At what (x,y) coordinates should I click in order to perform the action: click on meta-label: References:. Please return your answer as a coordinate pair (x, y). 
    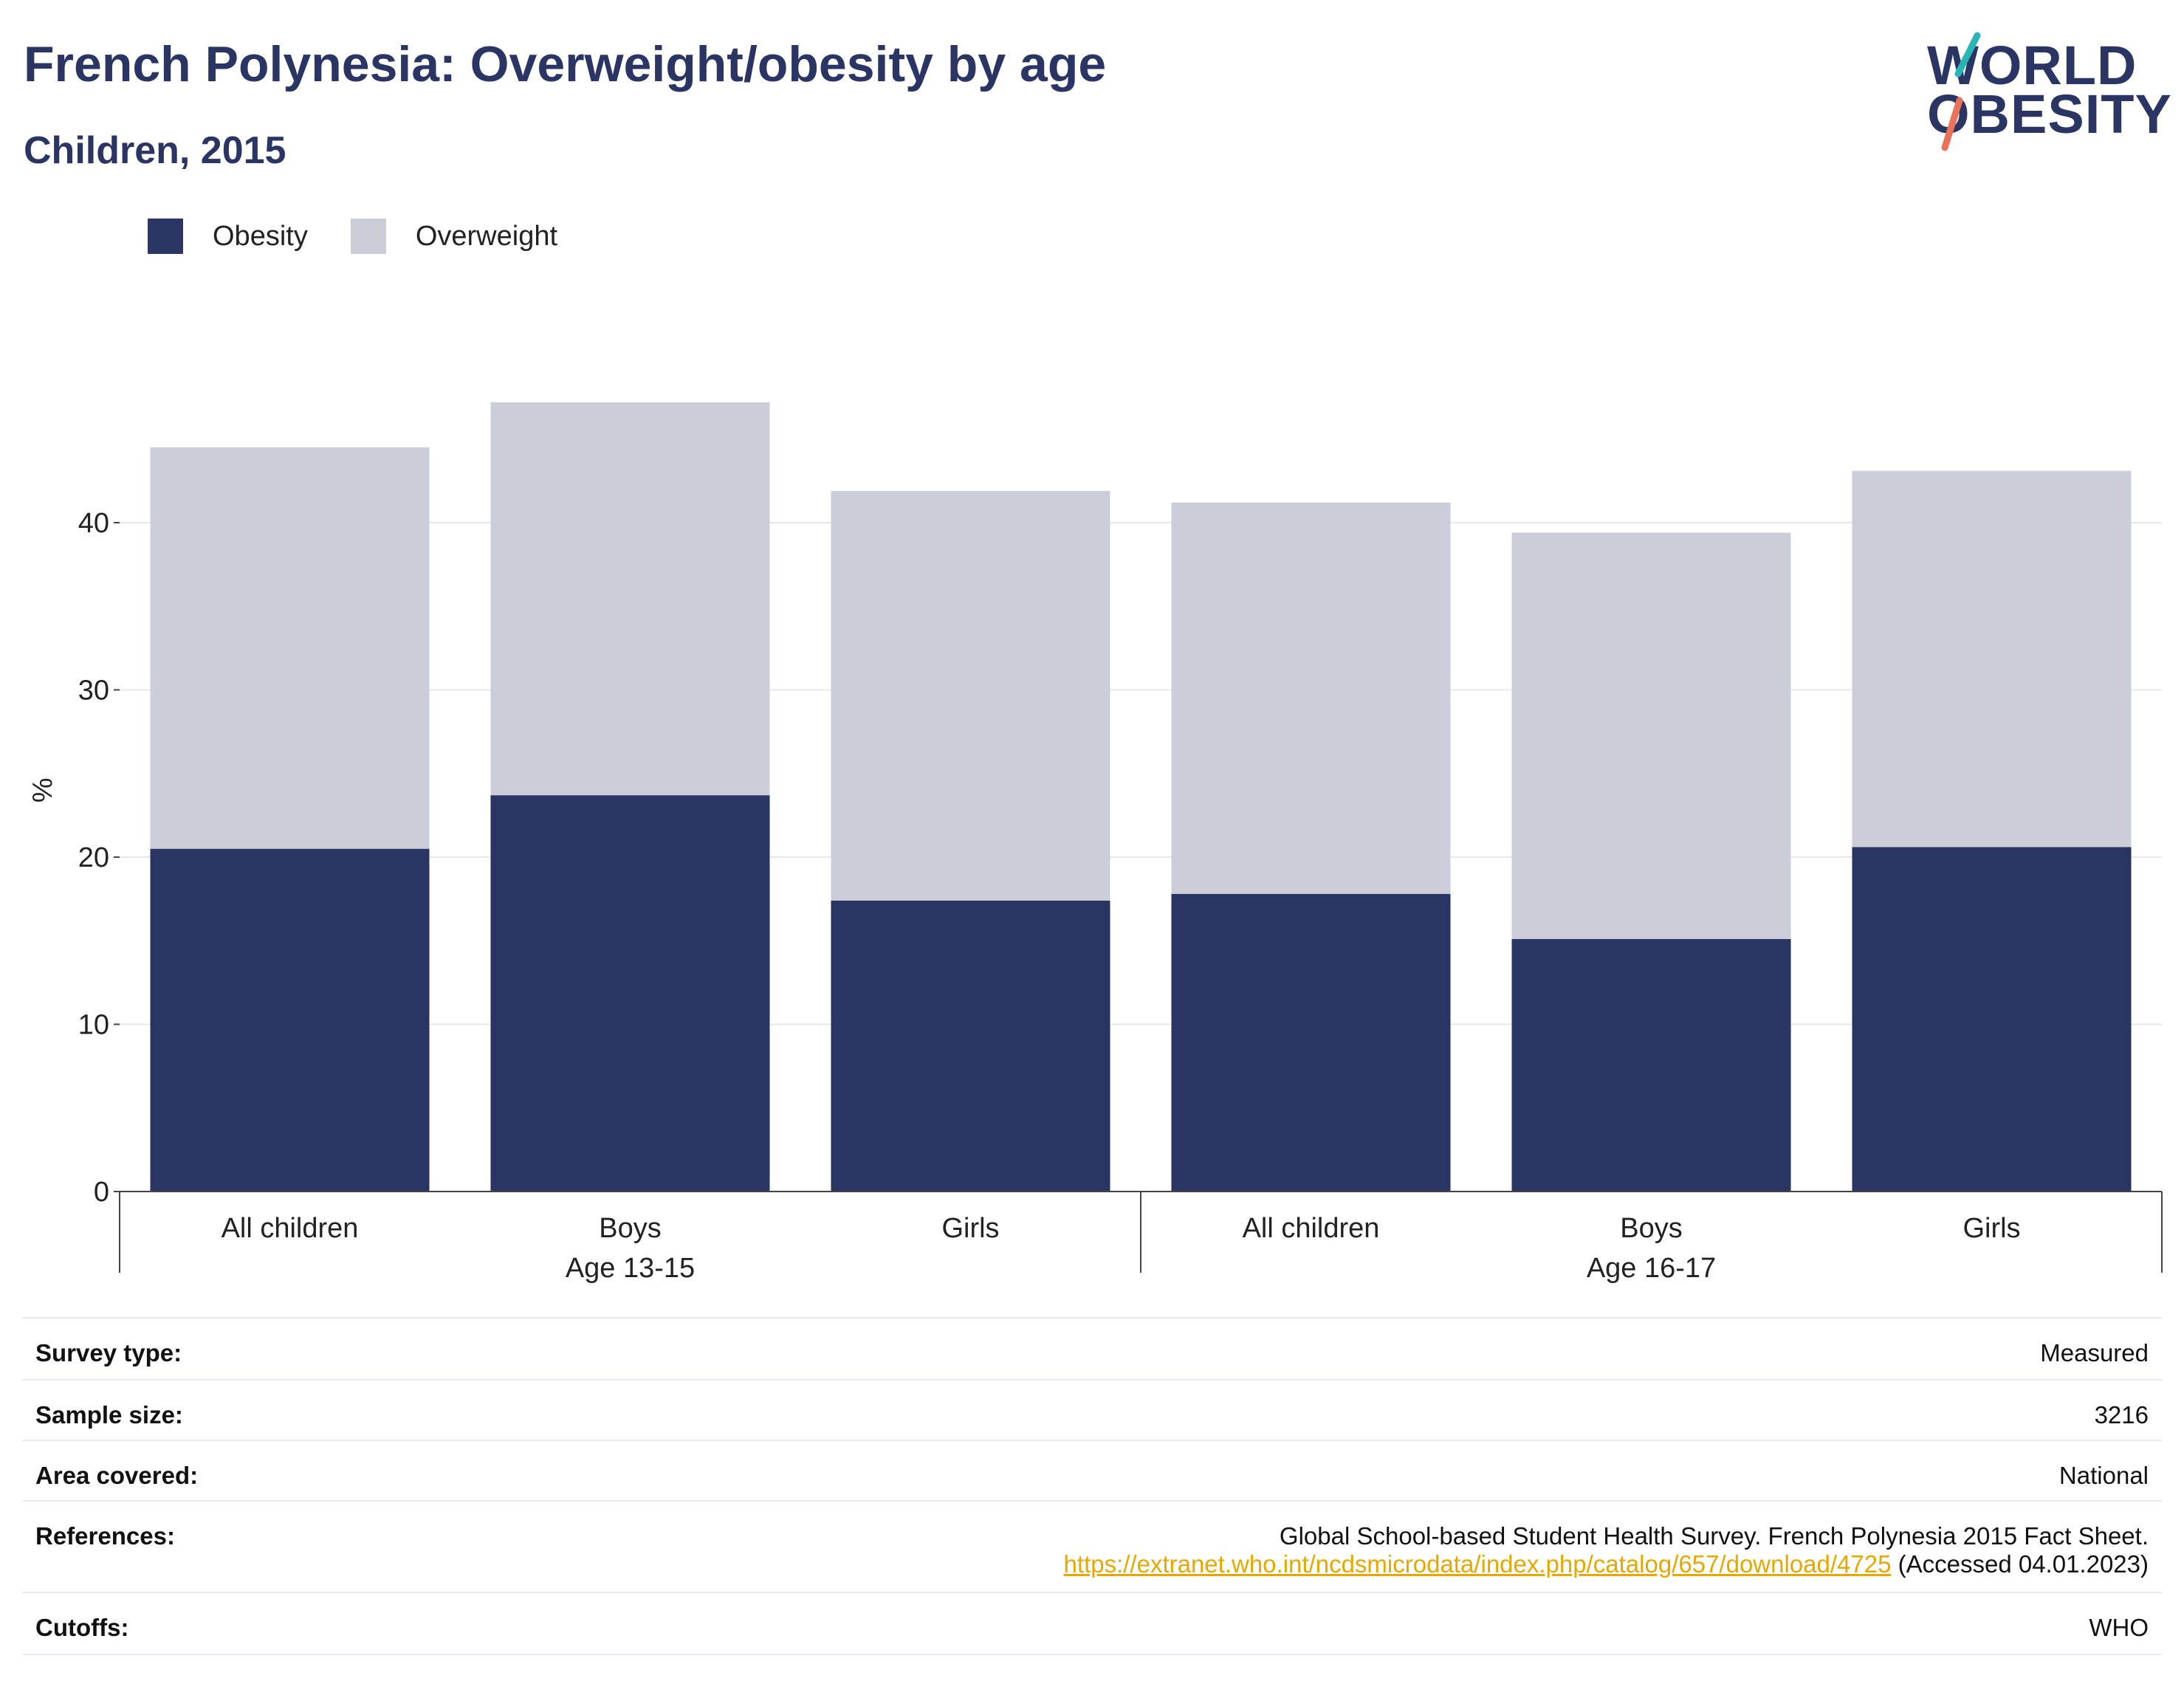
    Looking at the image, I should click on (105, 1536).